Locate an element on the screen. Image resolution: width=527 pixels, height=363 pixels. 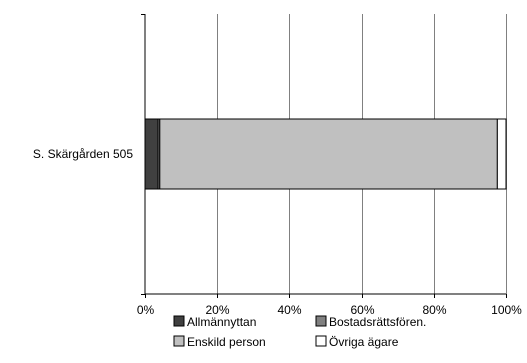
category-label: S. Skärgården 505 is located at coordinates (83, 154).